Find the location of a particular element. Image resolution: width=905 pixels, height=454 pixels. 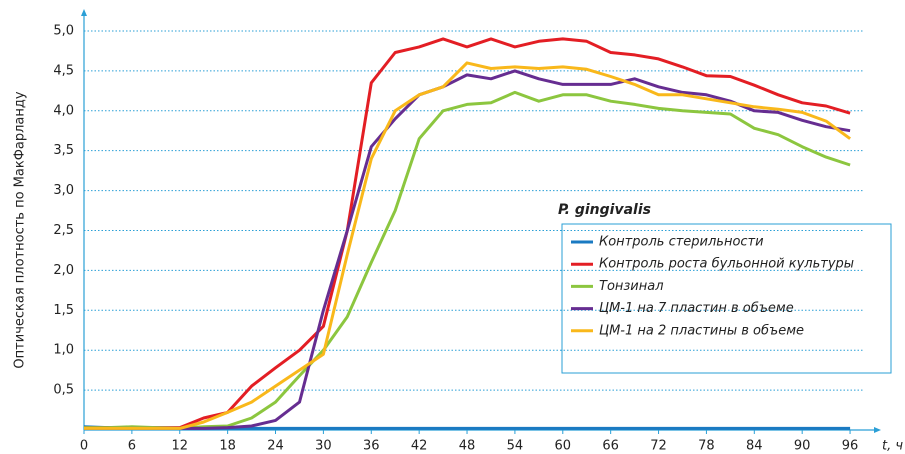

x-tick-label: 96 is located at coordinates (850, 446).